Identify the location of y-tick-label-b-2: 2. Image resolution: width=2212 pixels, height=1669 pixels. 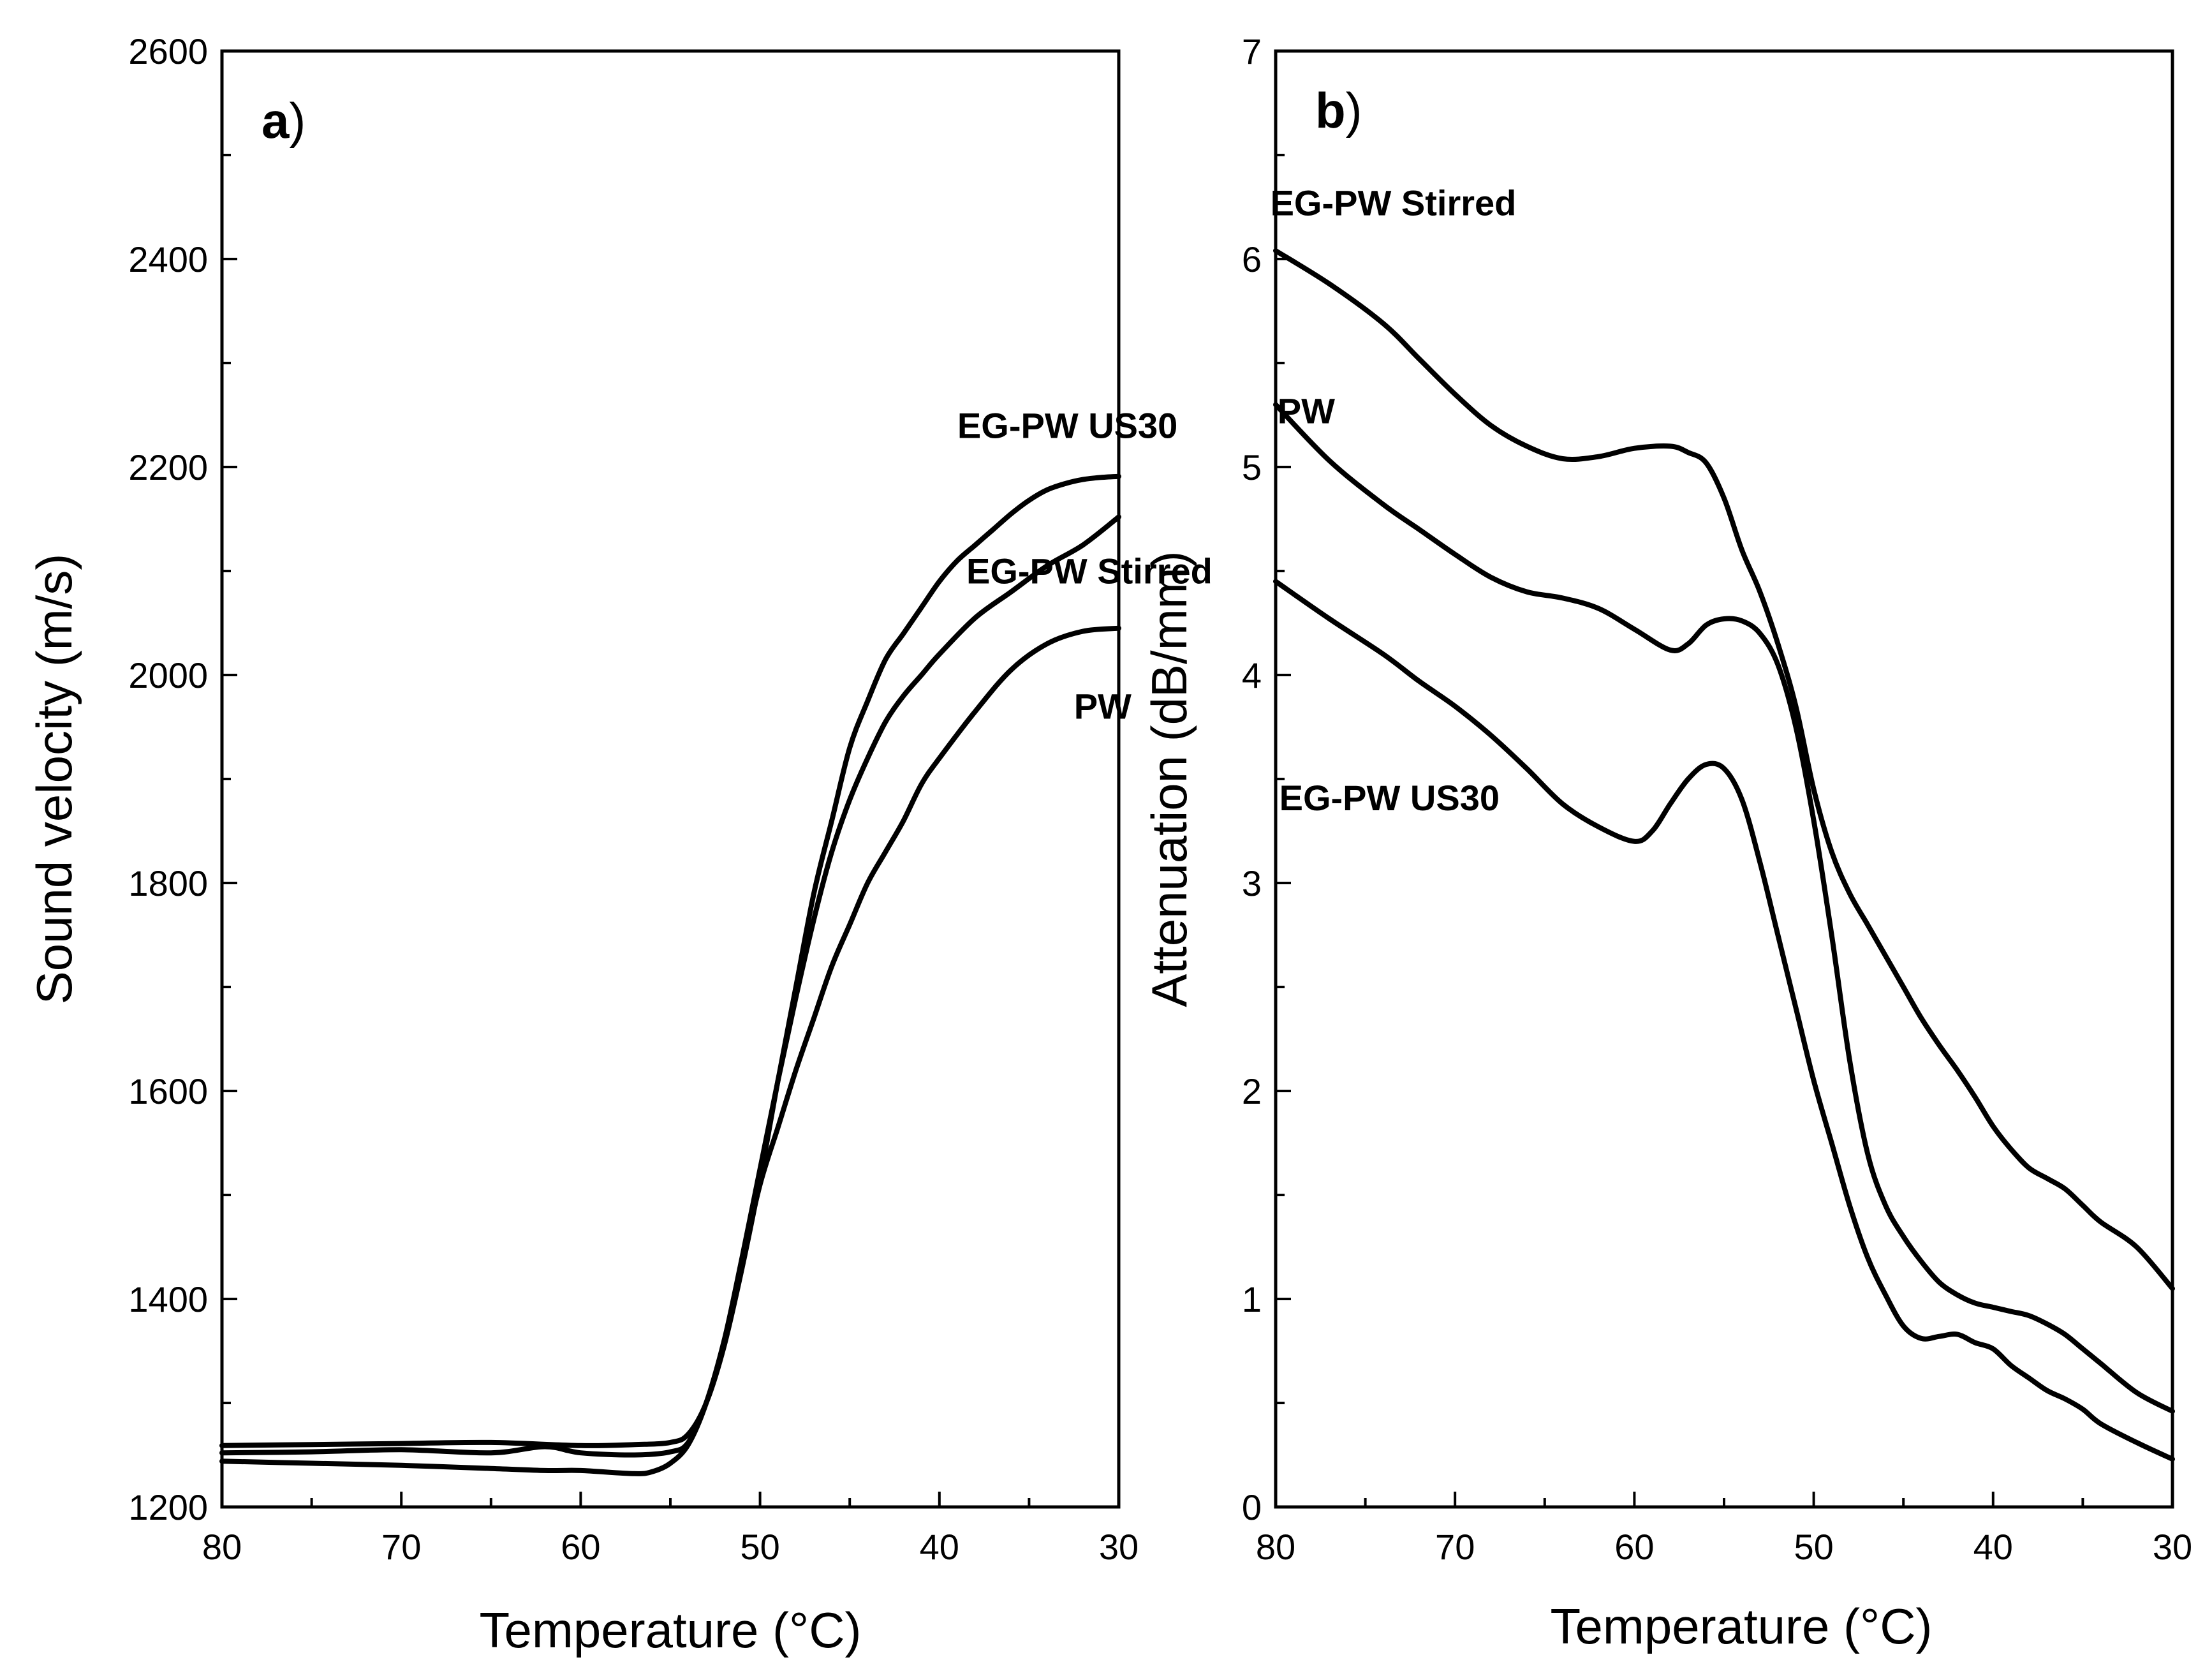
(1252, 1091).